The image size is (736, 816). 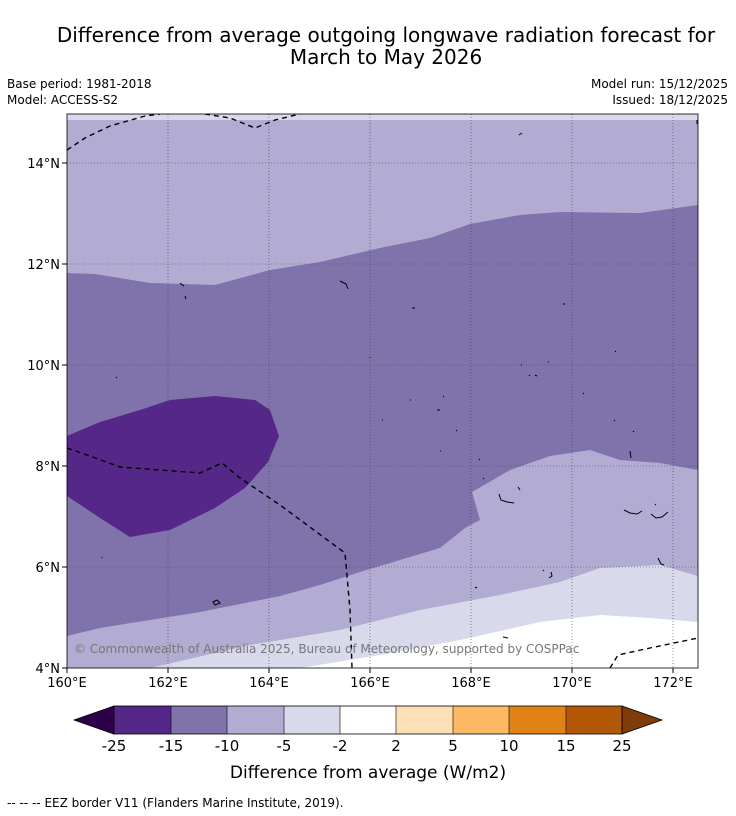 I want to click on colorbar-tick: 10, so click(x=508, y=746).